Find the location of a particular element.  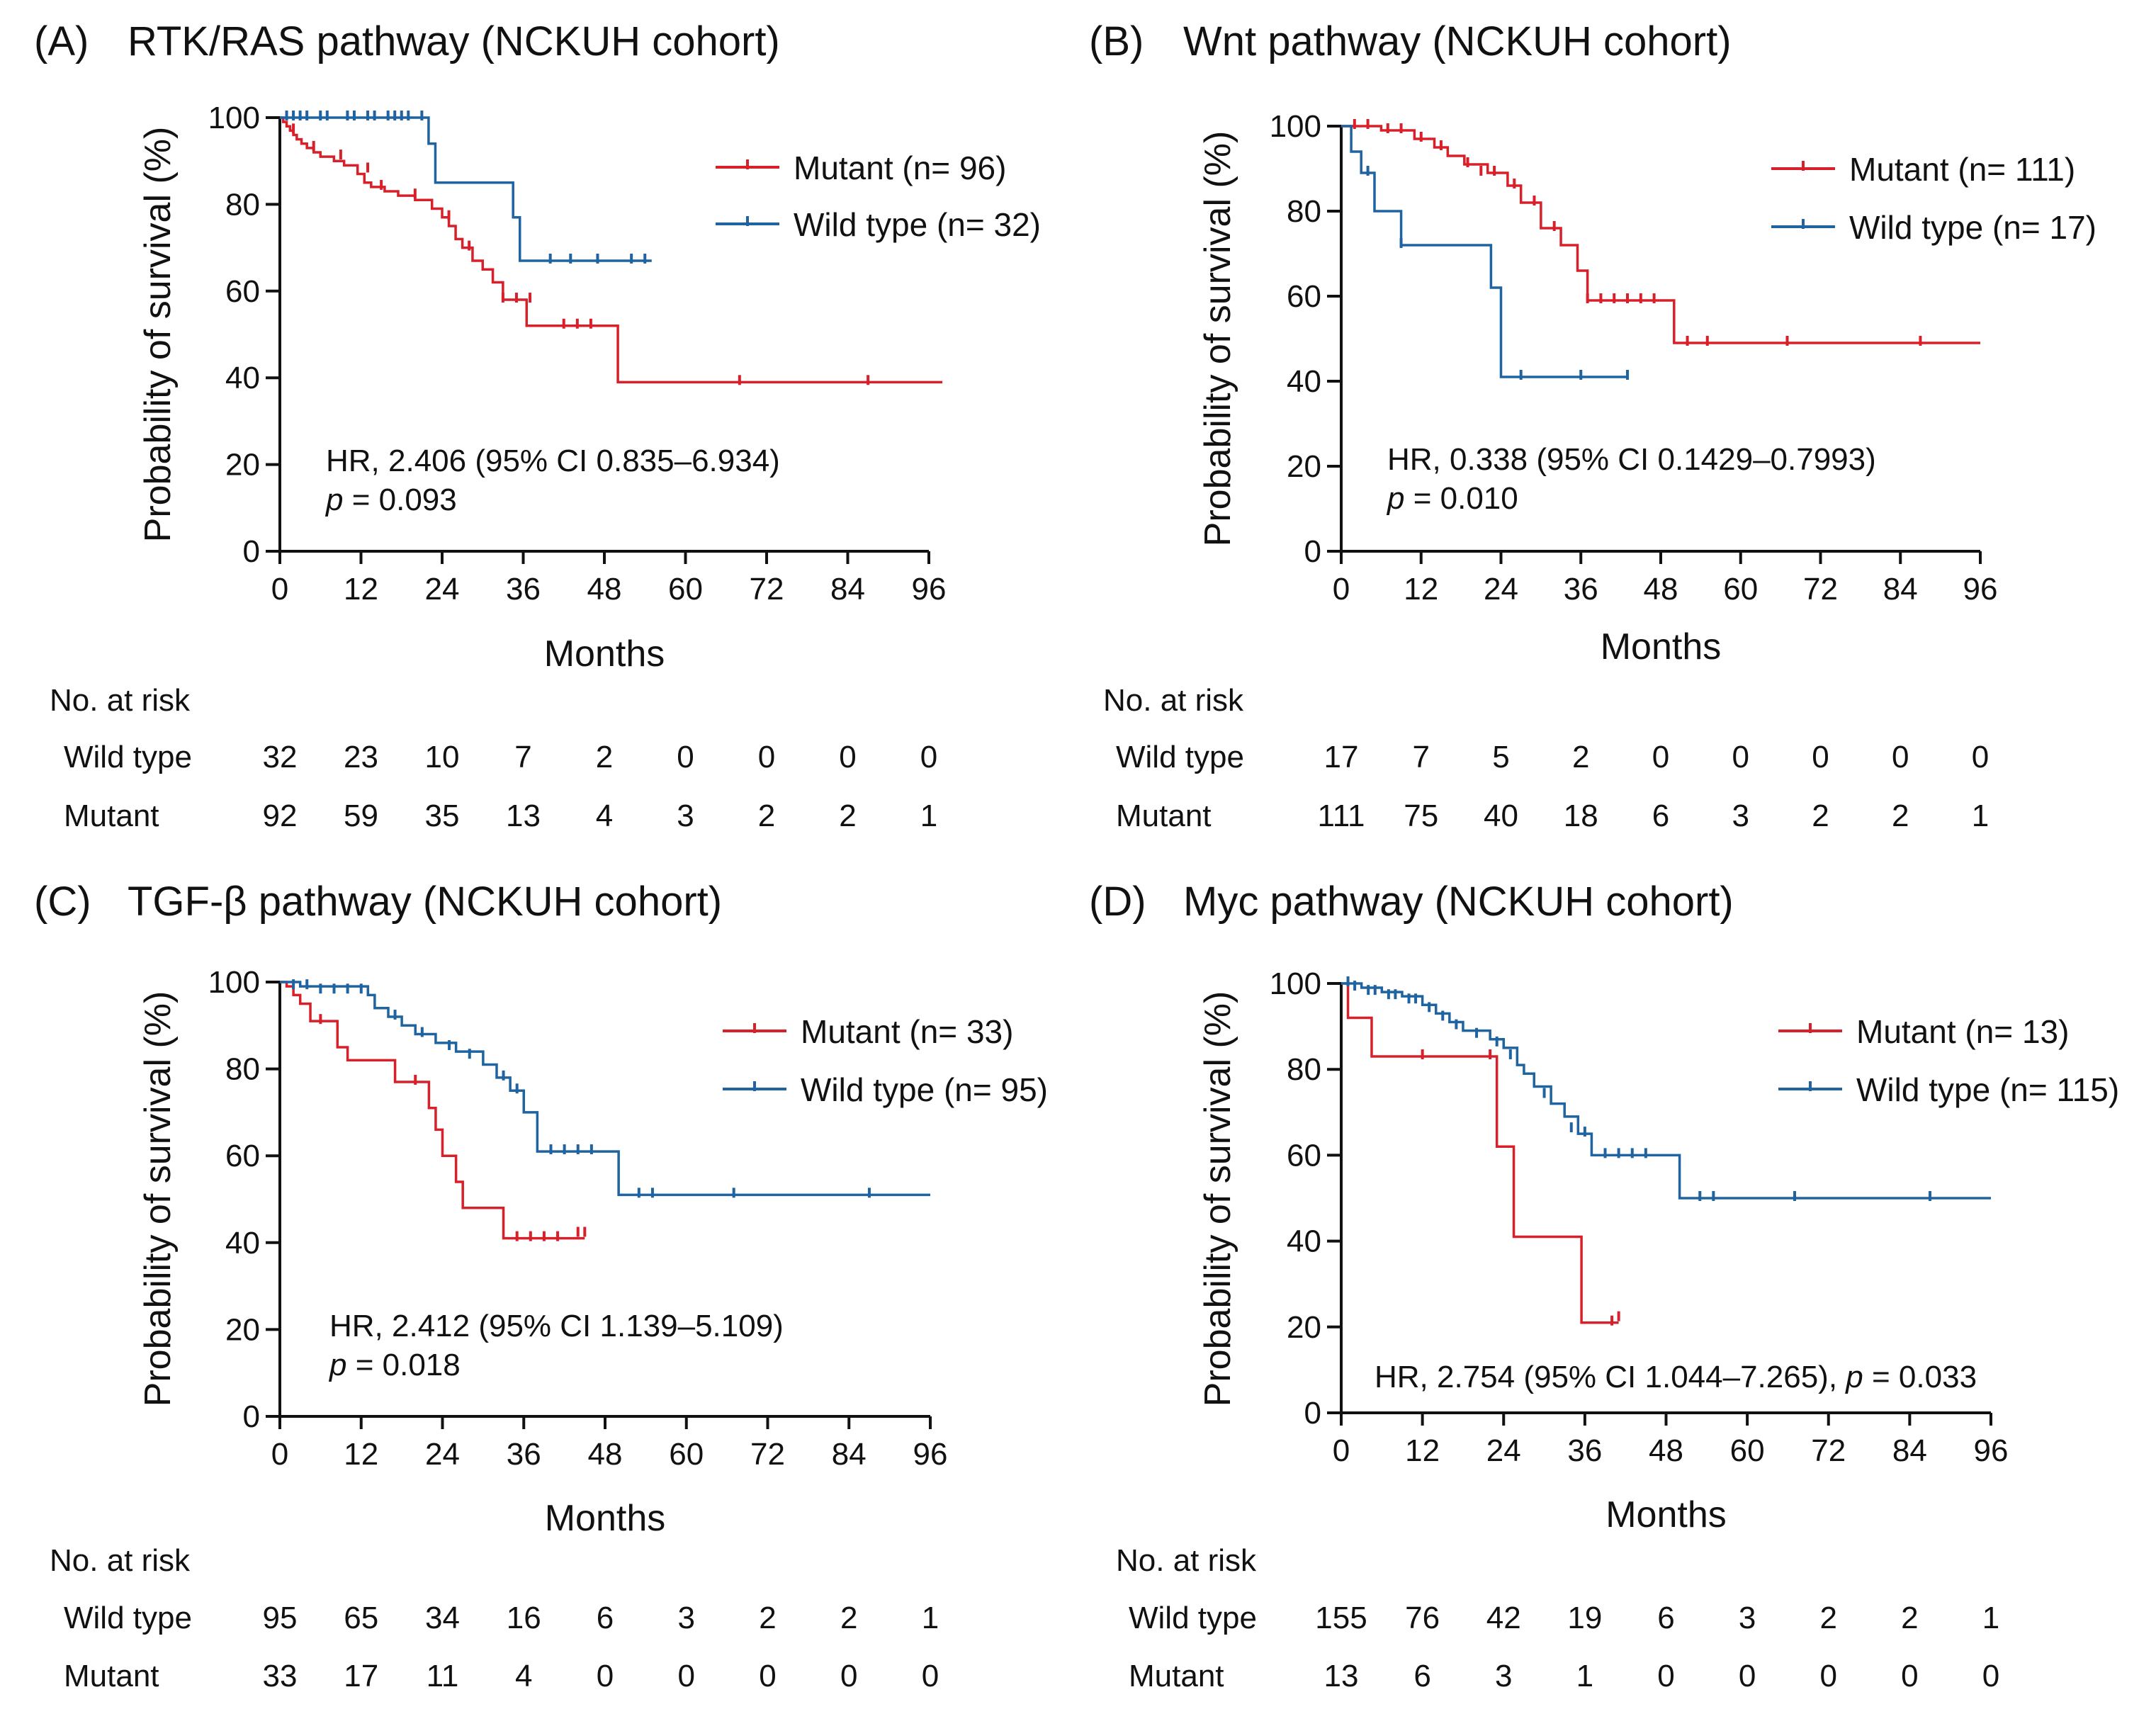

risk-count: 76 is located at coordinates (1422, 1618).